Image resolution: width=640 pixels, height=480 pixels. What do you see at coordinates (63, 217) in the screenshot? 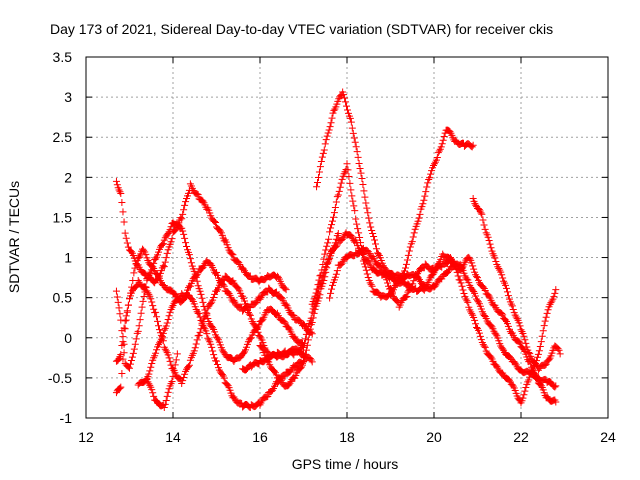
I see `y-tick-label: 1.5` at bounding box center [63, 217].